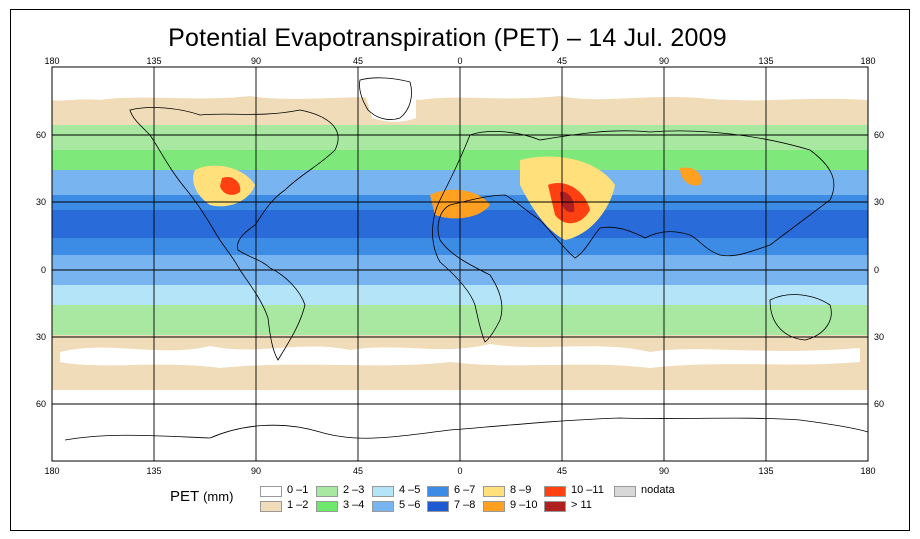  Describe the element at coordinates (876, 270) in the screenshot. I see `lat-tick-right-2: 0` at that location.